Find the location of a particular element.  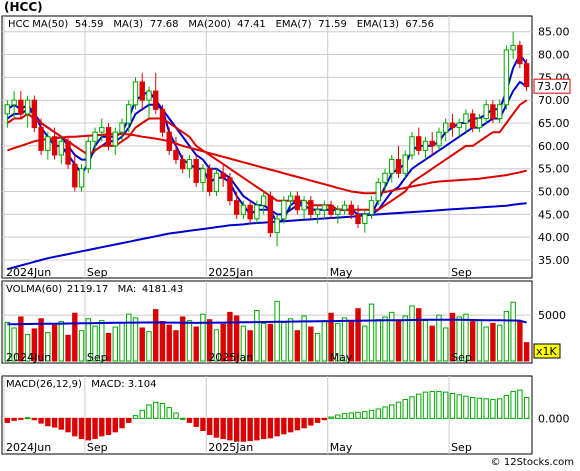

legend-value: 67.56 is located at coordinates (419, 24).